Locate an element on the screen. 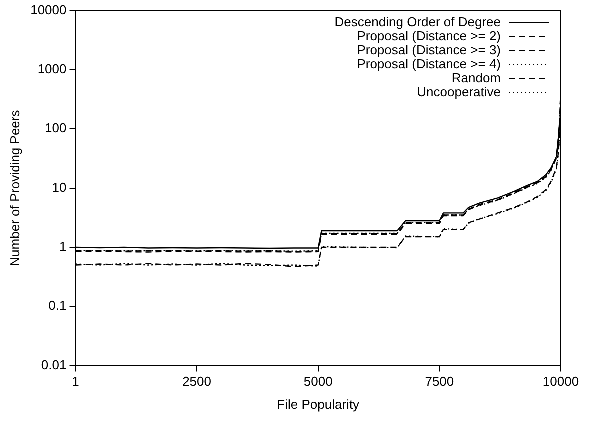 The width and height of the screenshot is (601, 421). y-tick-label: 10 is located at coordinates (59, 187).